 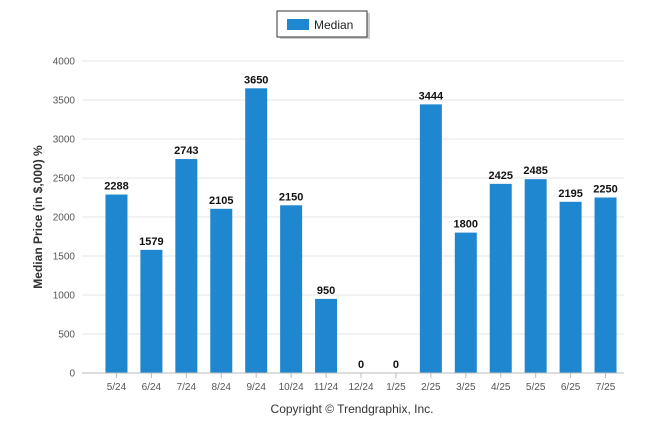 What do you see at coordinates (256, 387) in the screenshot?
I see `x-tick-label: 9/24` at bounding box center [256, 387].